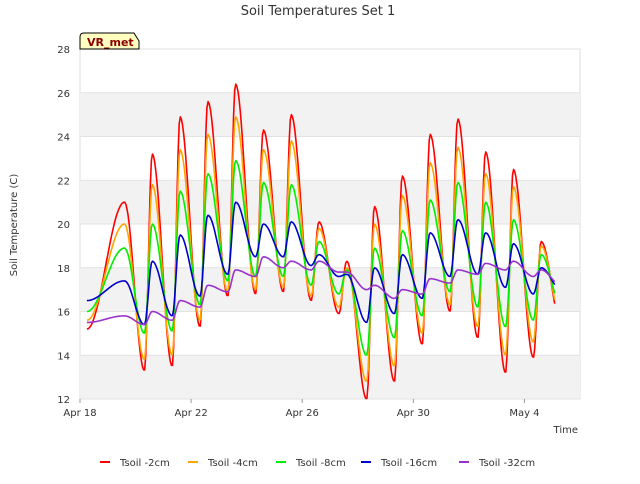 This screenshot has width=640, height=484. I want to click on y-tick-label: 20, so click(63, 225).